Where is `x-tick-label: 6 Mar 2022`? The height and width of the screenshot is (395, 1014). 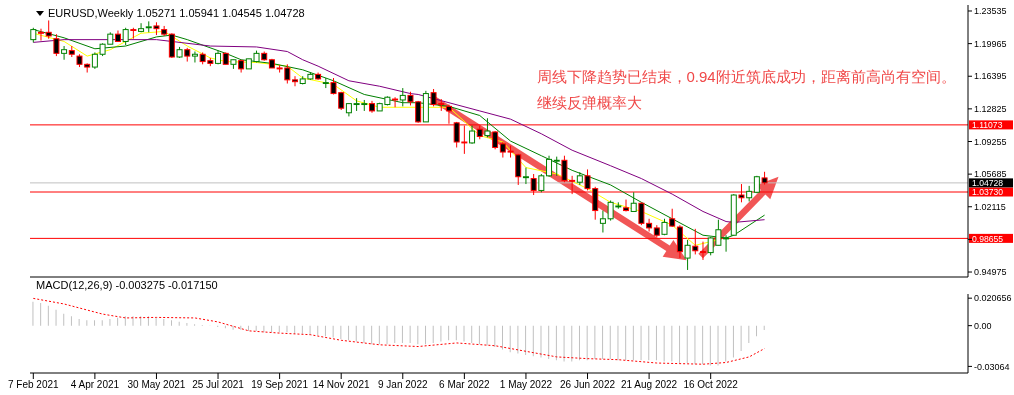 x-tick-label: 6 Mar 2022 is located at coordinates (465, 385).